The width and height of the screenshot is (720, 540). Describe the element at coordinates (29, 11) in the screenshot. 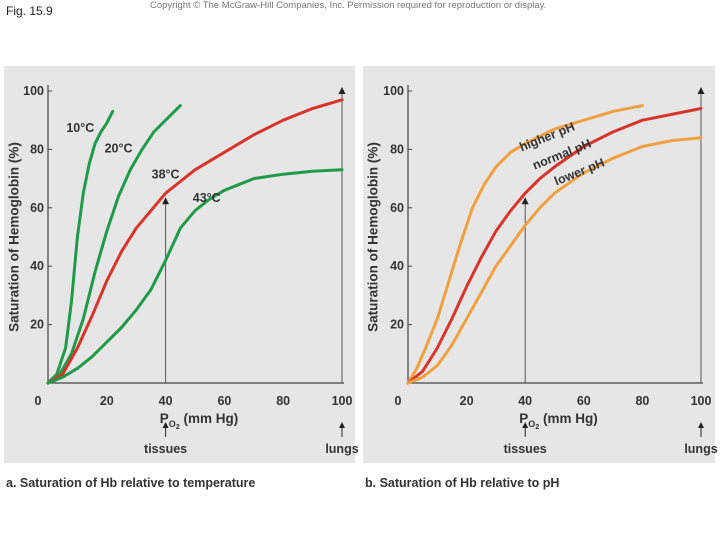

I see `figure-label: Fig. 15.9` at that location.